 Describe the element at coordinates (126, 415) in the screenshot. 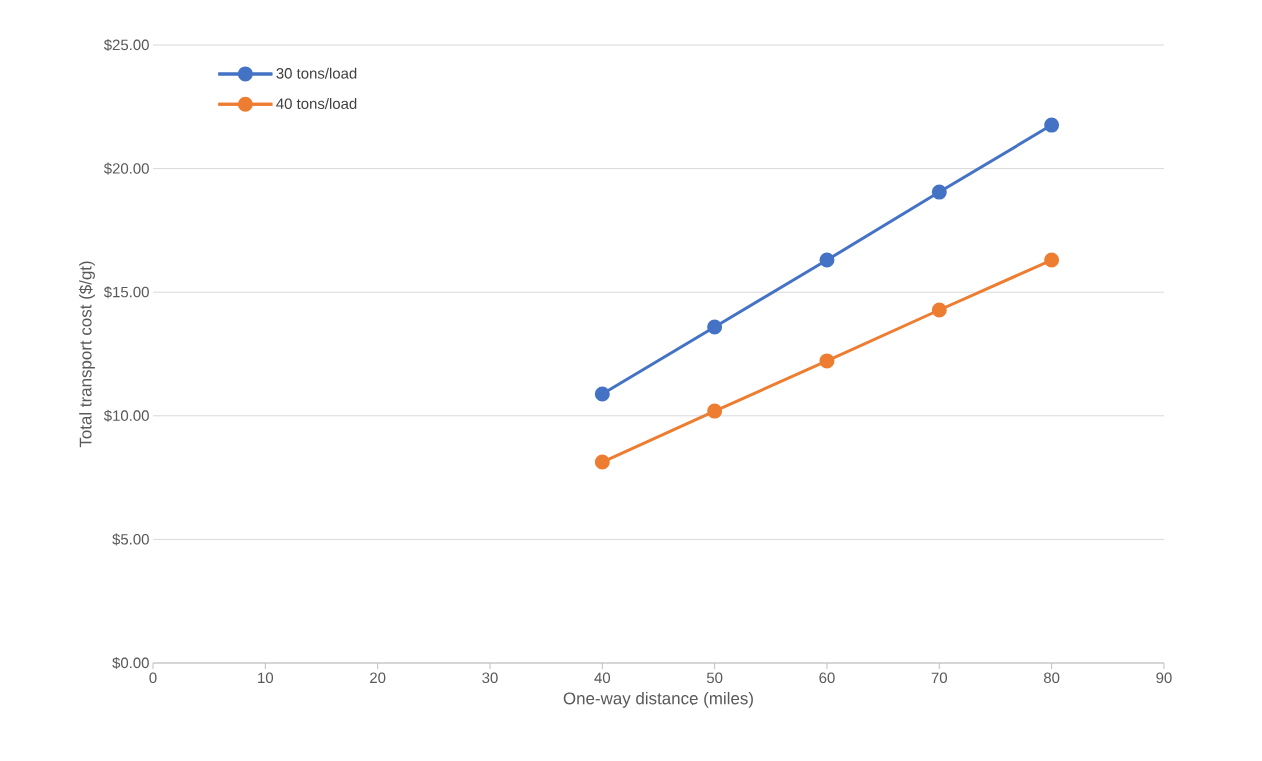

I see `y-tick-label: $10.00` at that location.